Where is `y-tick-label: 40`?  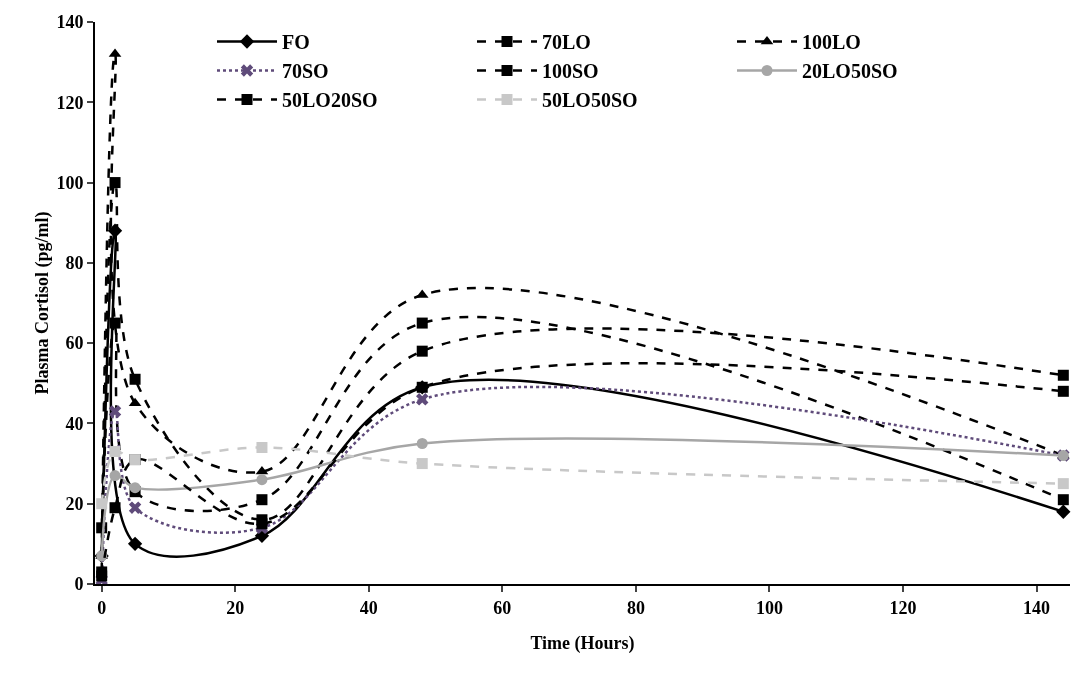 y-tick-label: 40 is located at coordinates (74, 423).